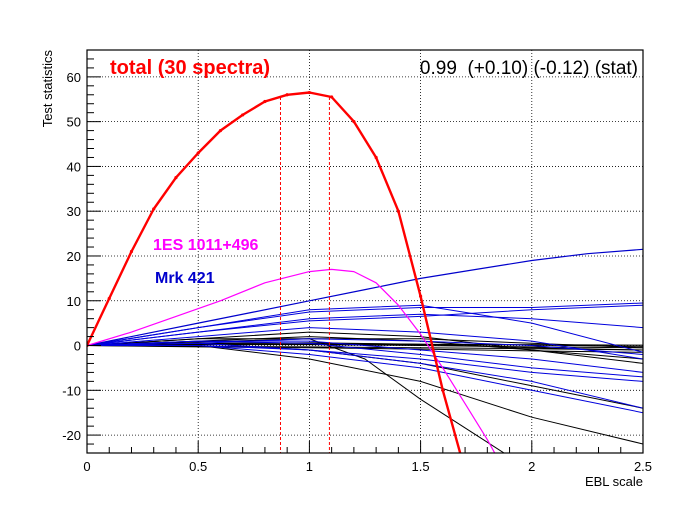 Image resolution: width=698 pixels, height=505 pixels. What do you see at coordinates (614, 481) in the screenshot?
I see `x-axis-title: EBL scale` at bounding box center [614, 481].